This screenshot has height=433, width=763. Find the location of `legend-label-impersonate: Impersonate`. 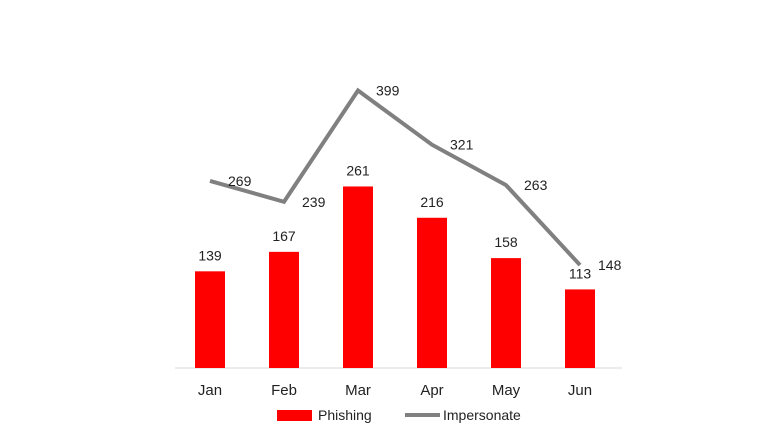

legend-label-impersonate: Impersonate is located at coordinates (482, 415).